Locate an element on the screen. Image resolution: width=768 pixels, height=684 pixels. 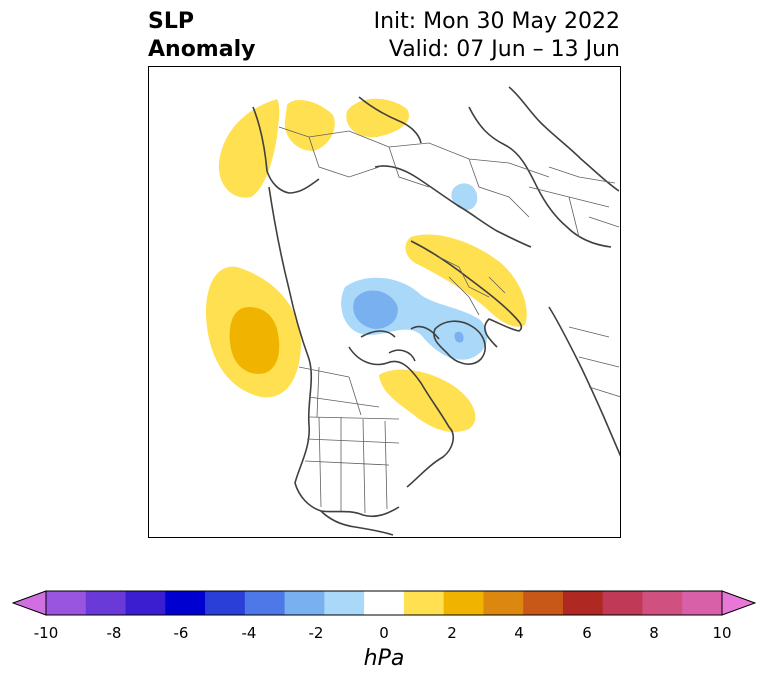
init-date: Init: Mon 30 May 2022 is located at coordinates (496, 21).